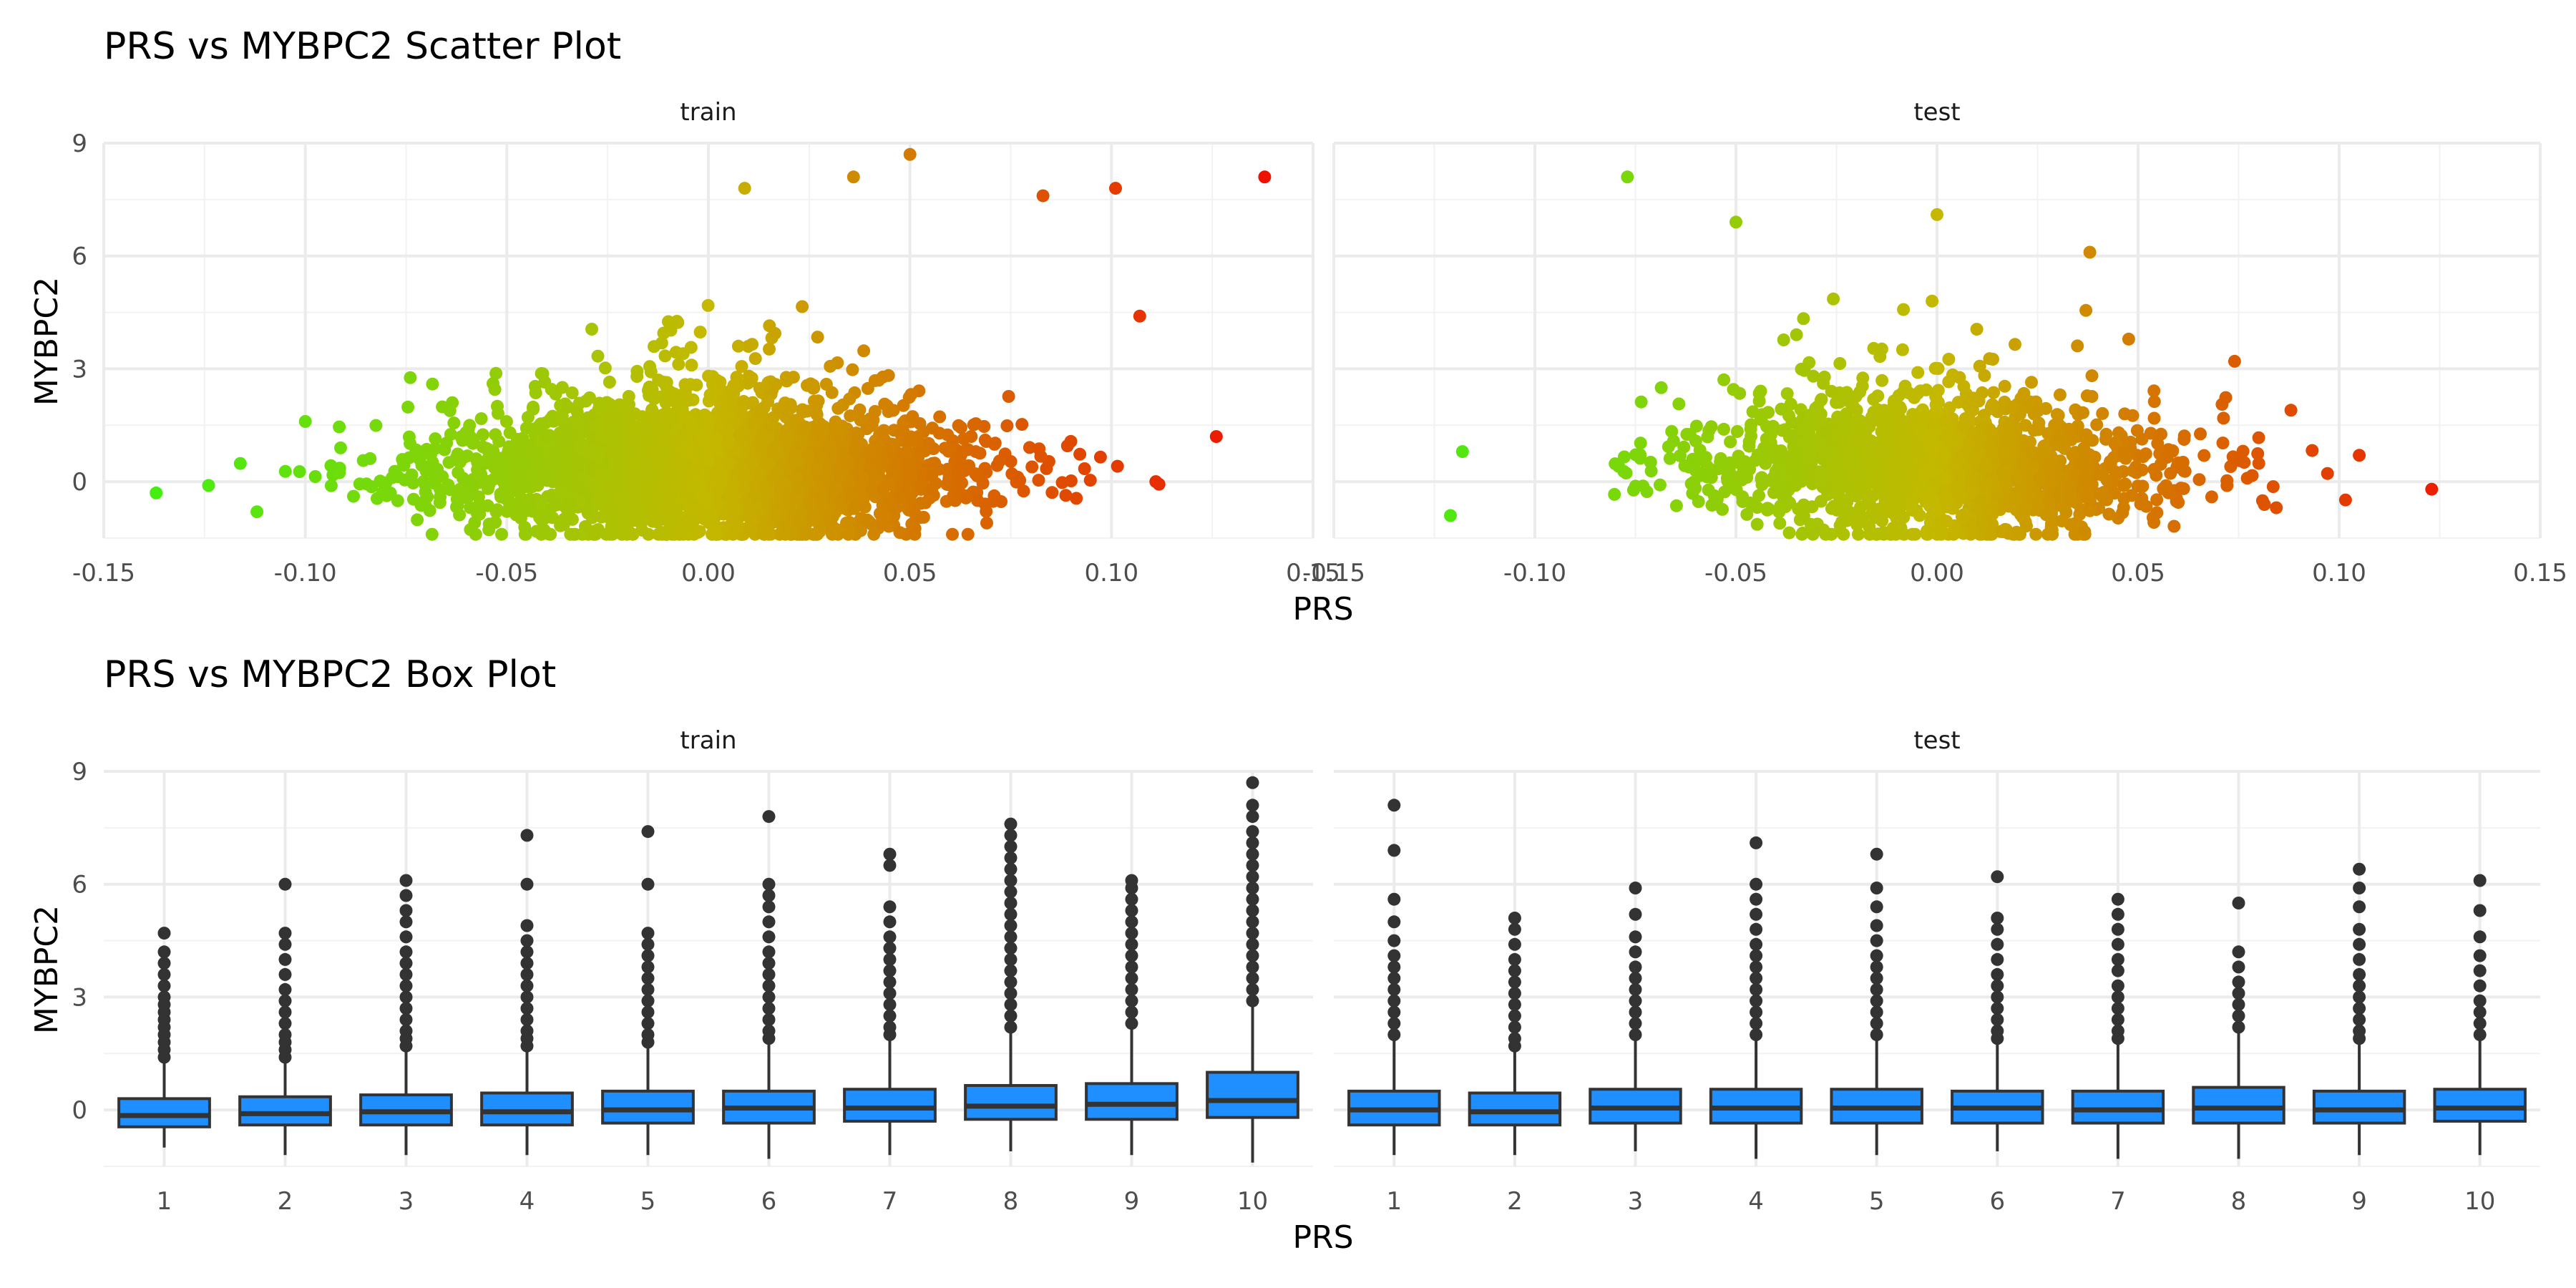  Describe the element at coordinates (285, 1201) in the screenshot. I see `x-tick-label: 2` at that location.